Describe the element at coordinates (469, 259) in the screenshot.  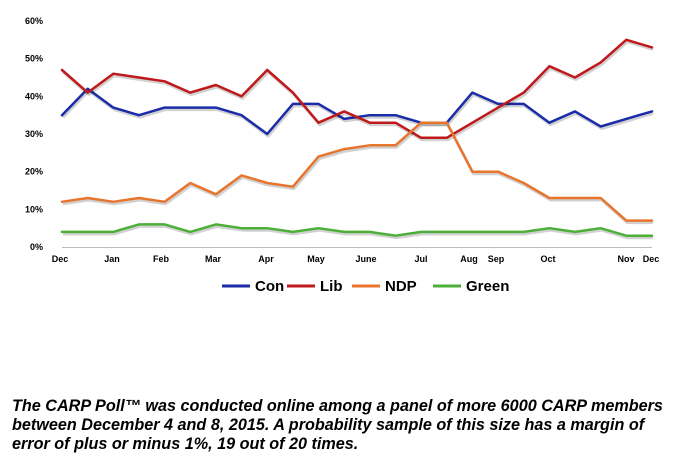
I see `x-tick-label: Aug` at that location.